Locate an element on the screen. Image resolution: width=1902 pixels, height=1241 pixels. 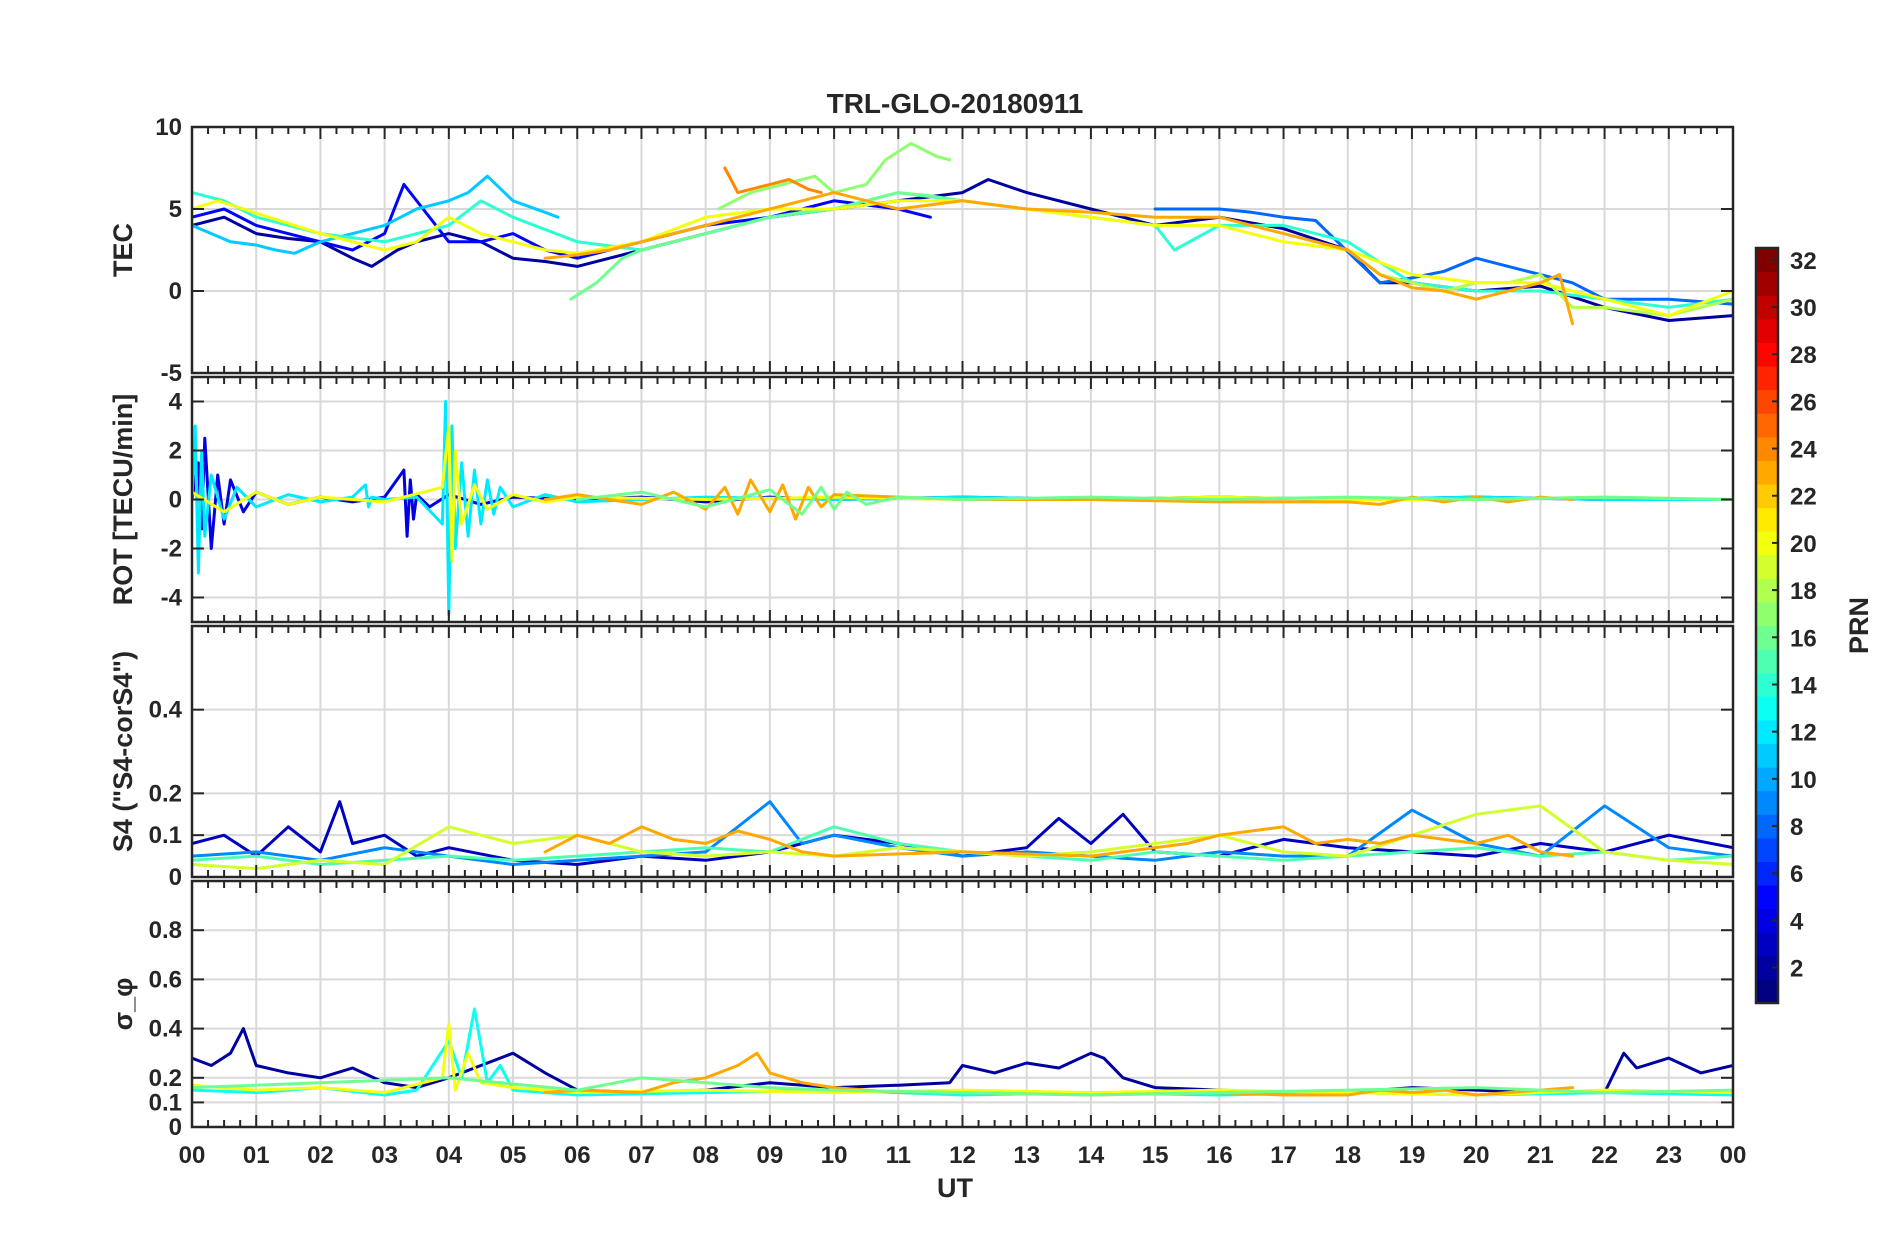
x-tick-label: 01 is located at coordinates (256, 1155).